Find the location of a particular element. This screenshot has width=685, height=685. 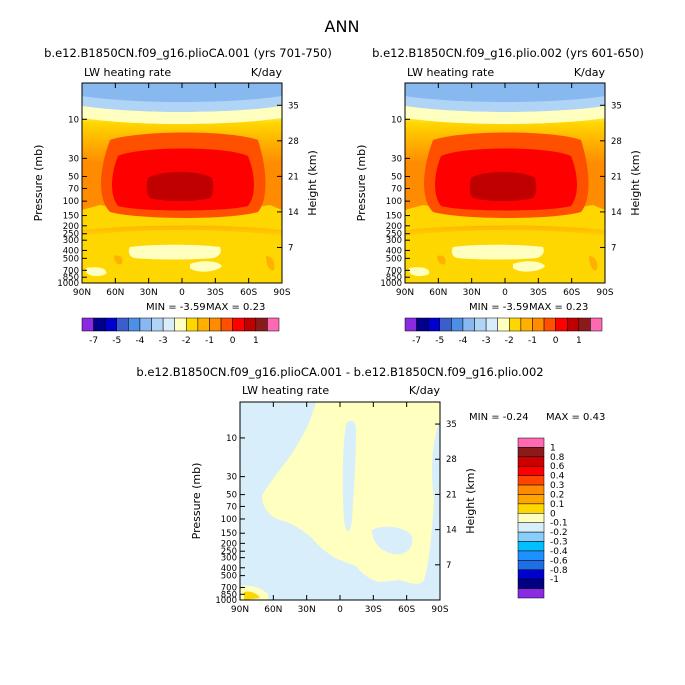

colorbar-diff-label: 1 is located at coordinates (553, 448).